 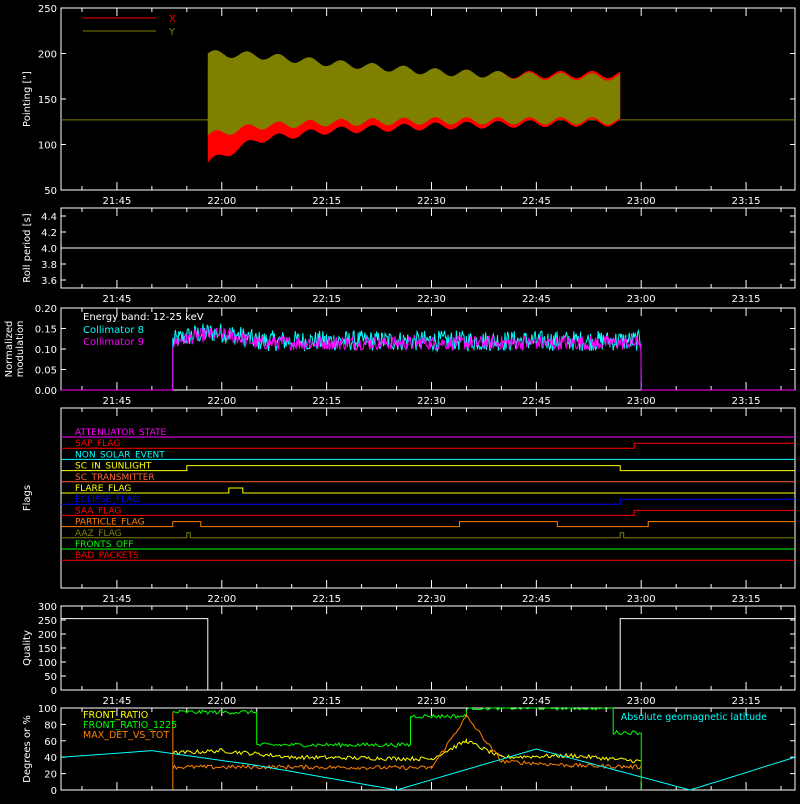 I want to click on y-tick-label: 4.2, so click(x=49, y=233).